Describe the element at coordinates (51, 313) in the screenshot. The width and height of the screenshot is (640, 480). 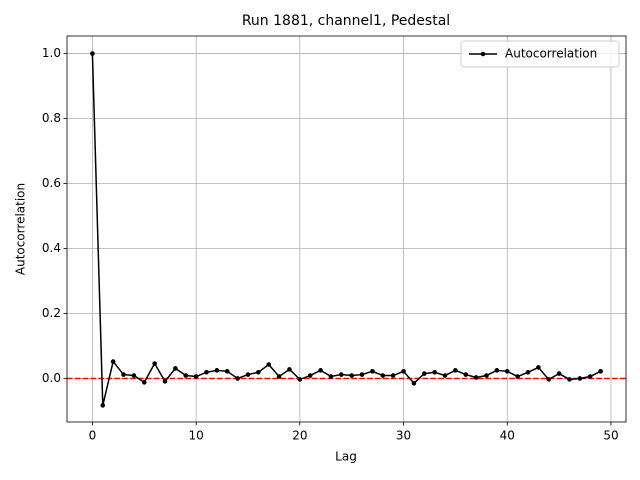
I see `y-tick-label: 0.2` at that location.